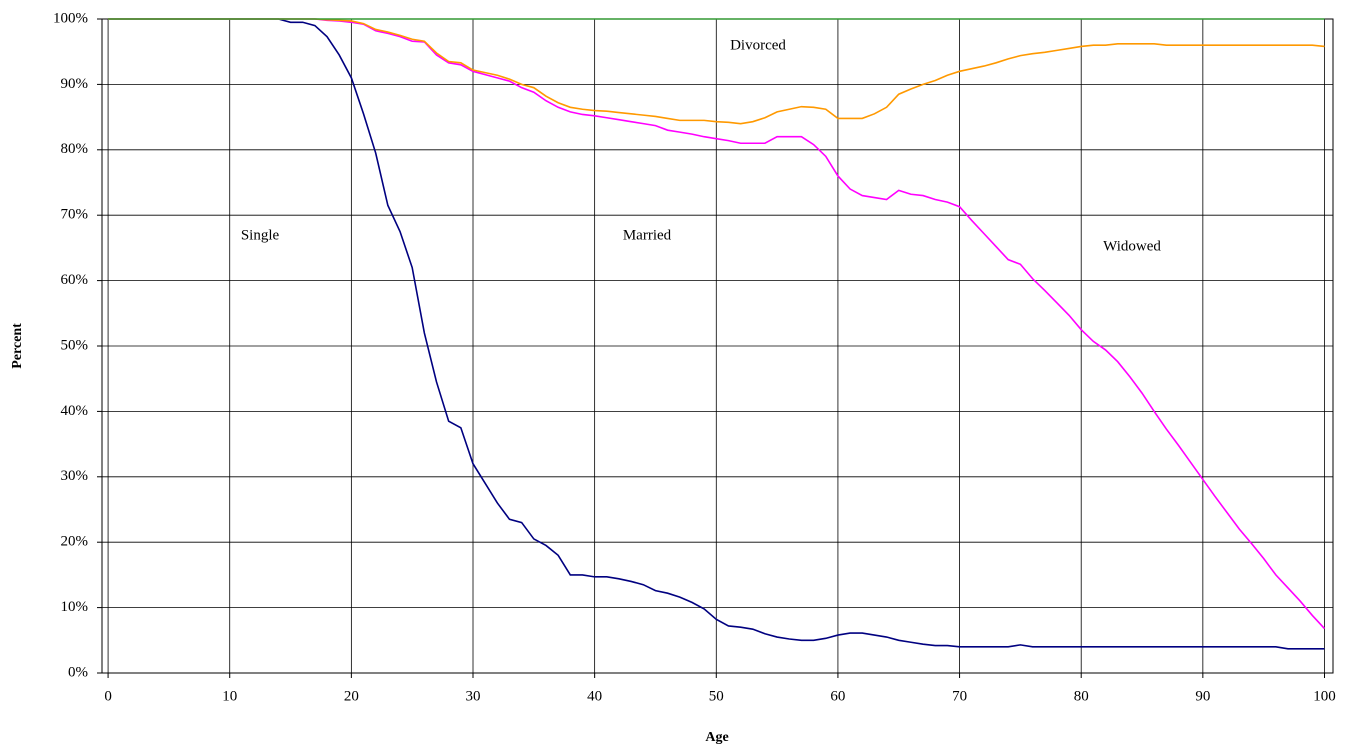  I want to click on y-tick-label: 0%, so click(78, 672).